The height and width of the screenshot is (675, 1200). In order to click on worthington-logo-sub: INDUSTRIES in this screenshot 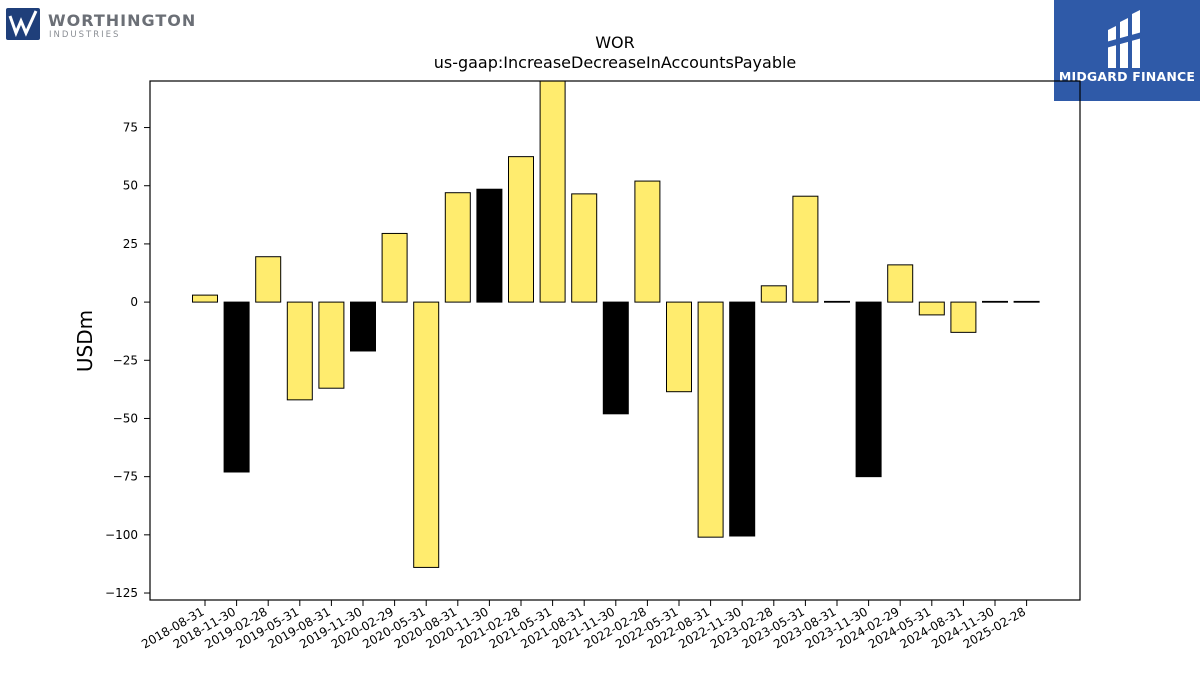, I will do `click(85, 35)`.